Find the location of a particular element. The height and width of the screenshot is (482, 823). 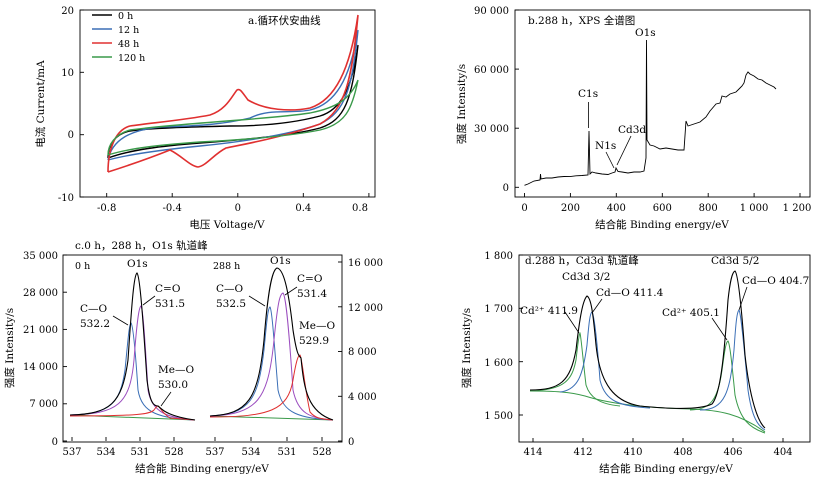

d-xtick-412: 412 is located at coordinates (582, 452).